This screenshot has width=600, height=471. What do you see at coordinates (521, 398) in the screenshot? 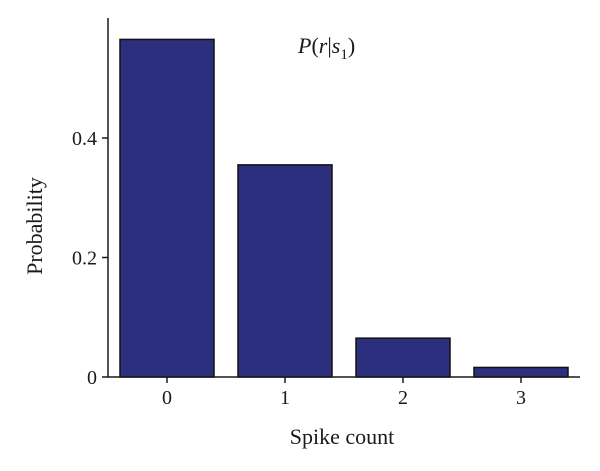
I see `x-tick-label-3: 3` at bounding box center [521, 398].